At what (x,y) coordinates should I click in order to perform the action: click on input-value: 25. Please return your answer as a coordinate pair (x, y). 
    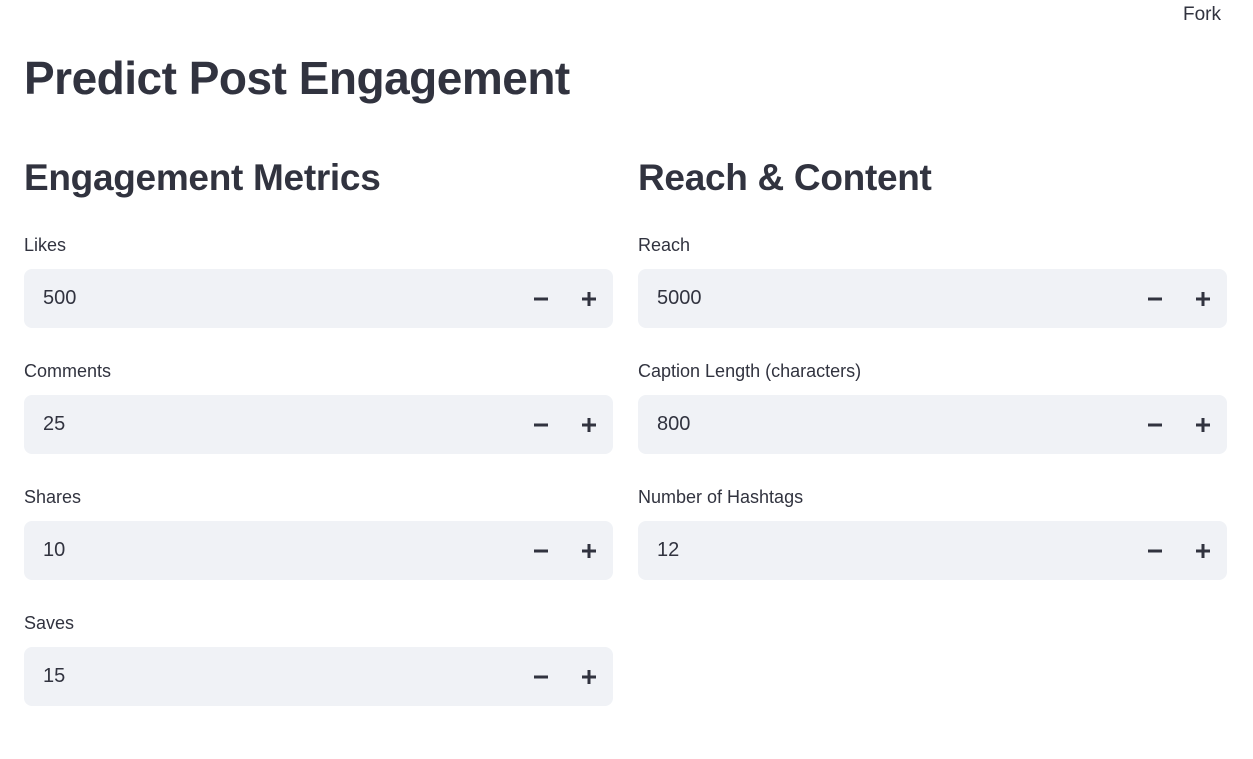
    Looking at the image, I should click on (54, 424).